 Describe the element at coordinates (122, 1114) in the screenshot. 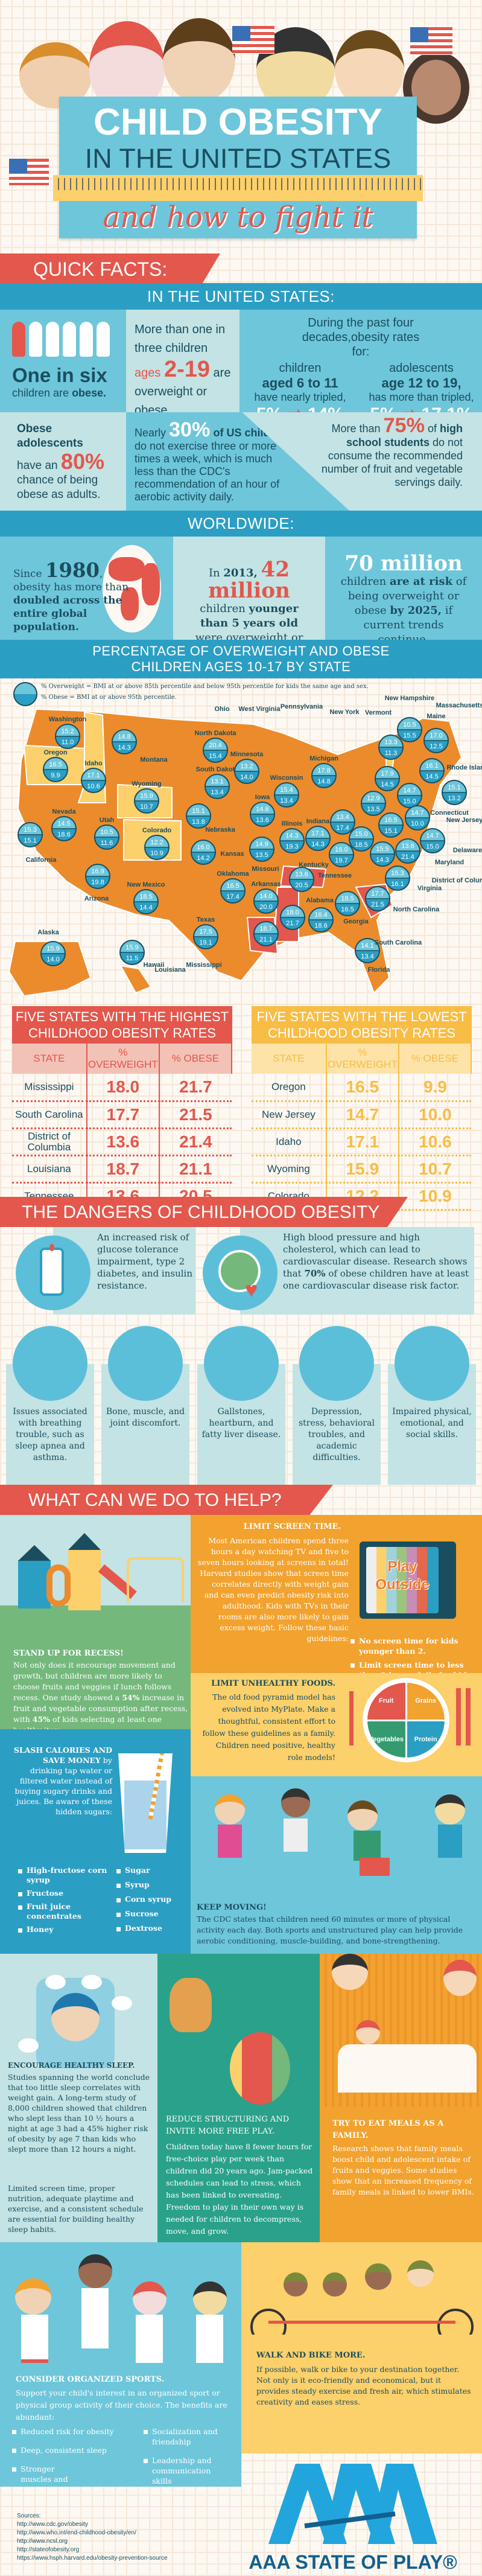

I see `table-row: South Carolina 17.7 21.5` at that location.